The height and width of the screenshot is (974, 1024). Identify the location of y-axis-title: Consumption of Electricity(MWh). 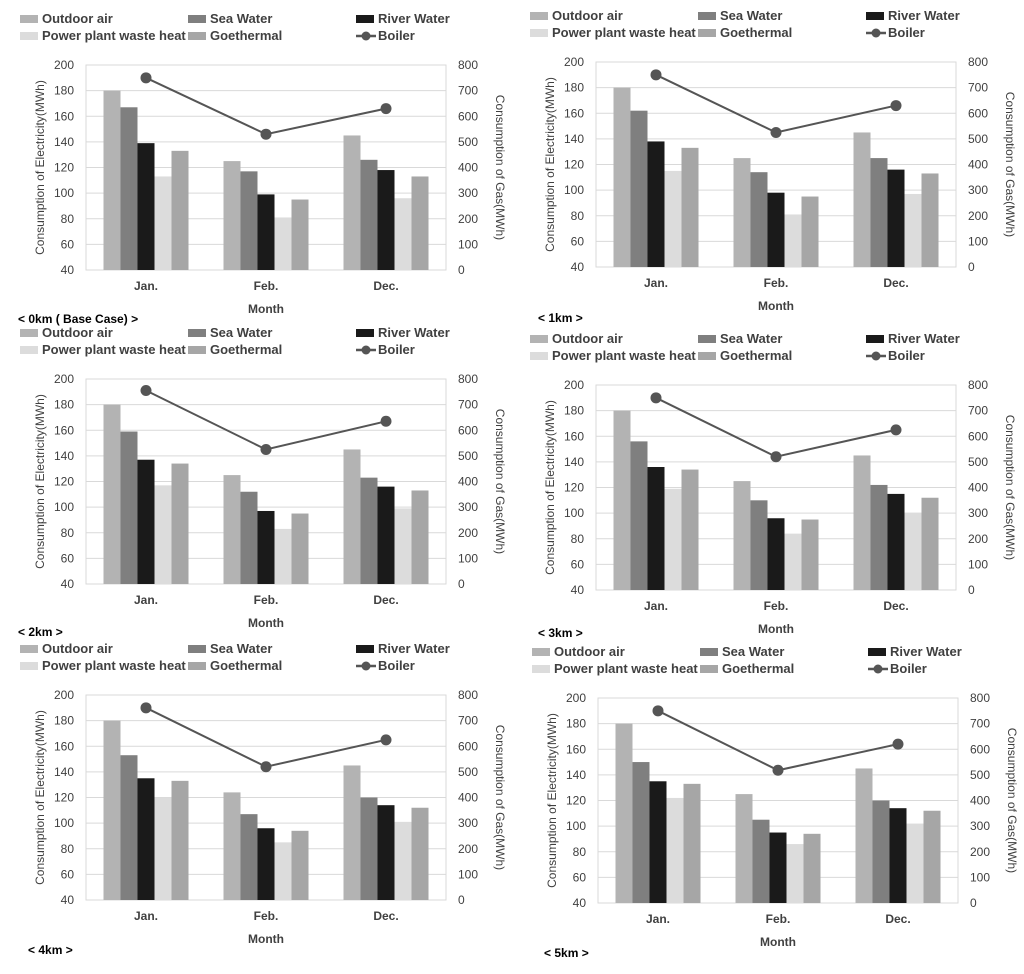
(40, 797).